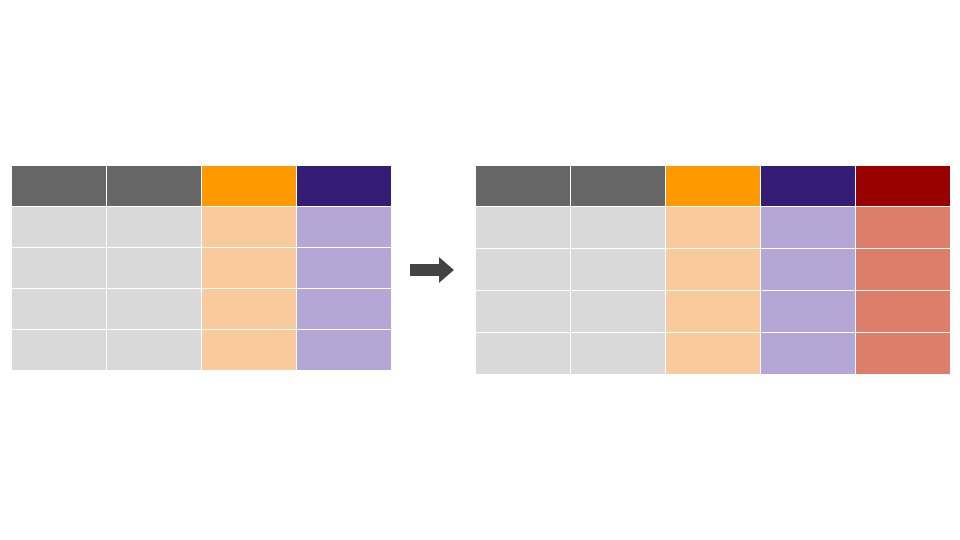 The width and height of the screenshot is (960, 540). I want to click on result-cell-r4-c5-red, so click(903, 353).